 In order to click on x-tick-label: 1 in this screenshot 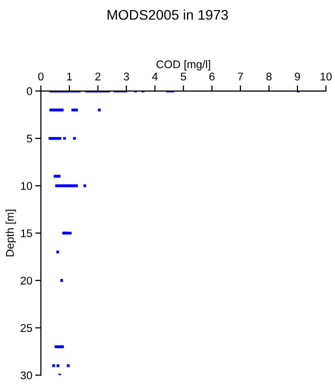, I will do `click(69, 76)`.